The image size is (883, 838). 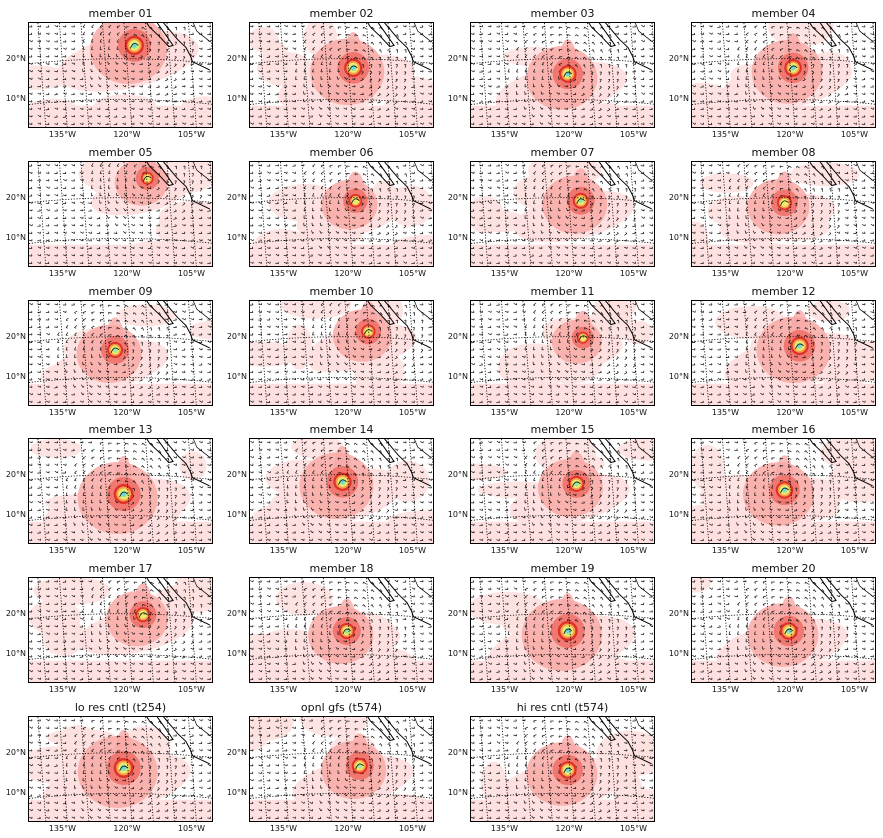 What do you see at coordinates (783, 568) in the screenshot?
I see `panel-title: member 20` at bounding box center [783, 568].